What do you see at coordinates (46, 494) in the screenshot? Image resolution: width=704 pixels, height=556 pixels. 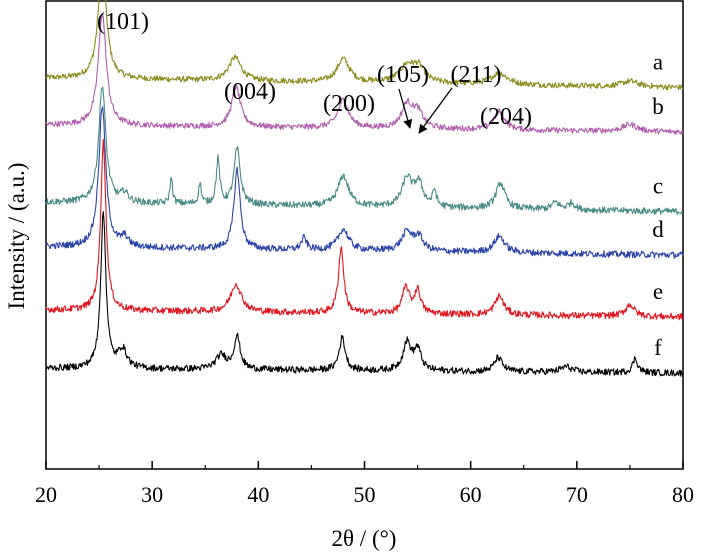 I see `x-tick-label: 20` at bounding box center [46, 494].